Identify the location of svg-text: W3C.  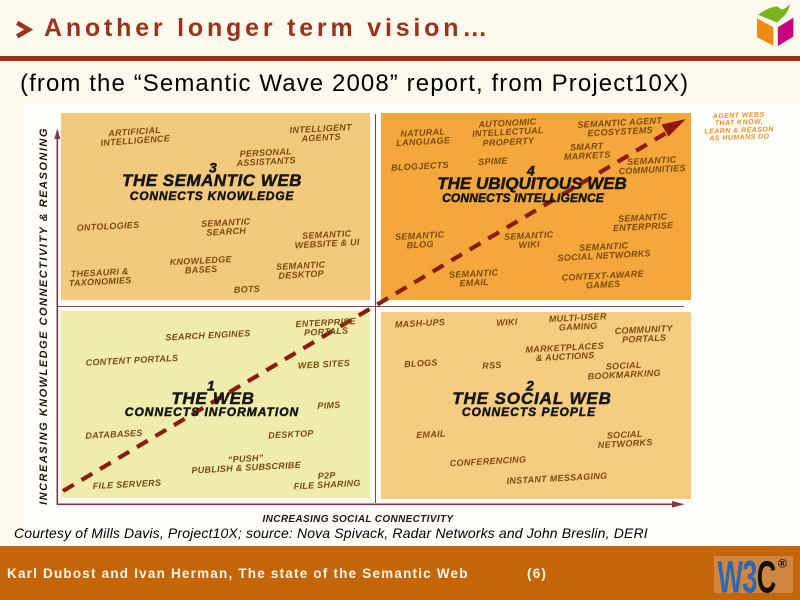
(747, 574).